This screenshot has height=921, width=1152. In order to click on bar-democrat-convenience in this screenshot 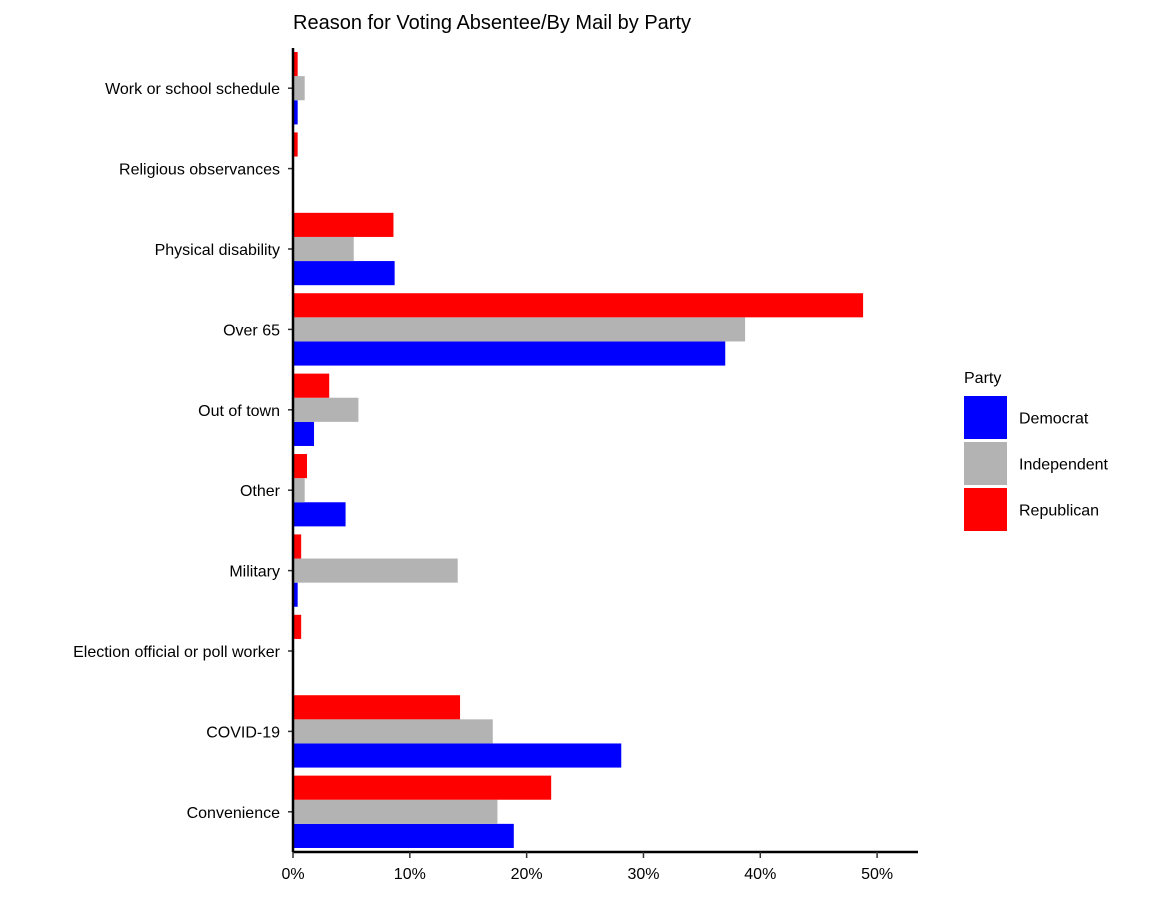, I will do `click(403, 835)`.